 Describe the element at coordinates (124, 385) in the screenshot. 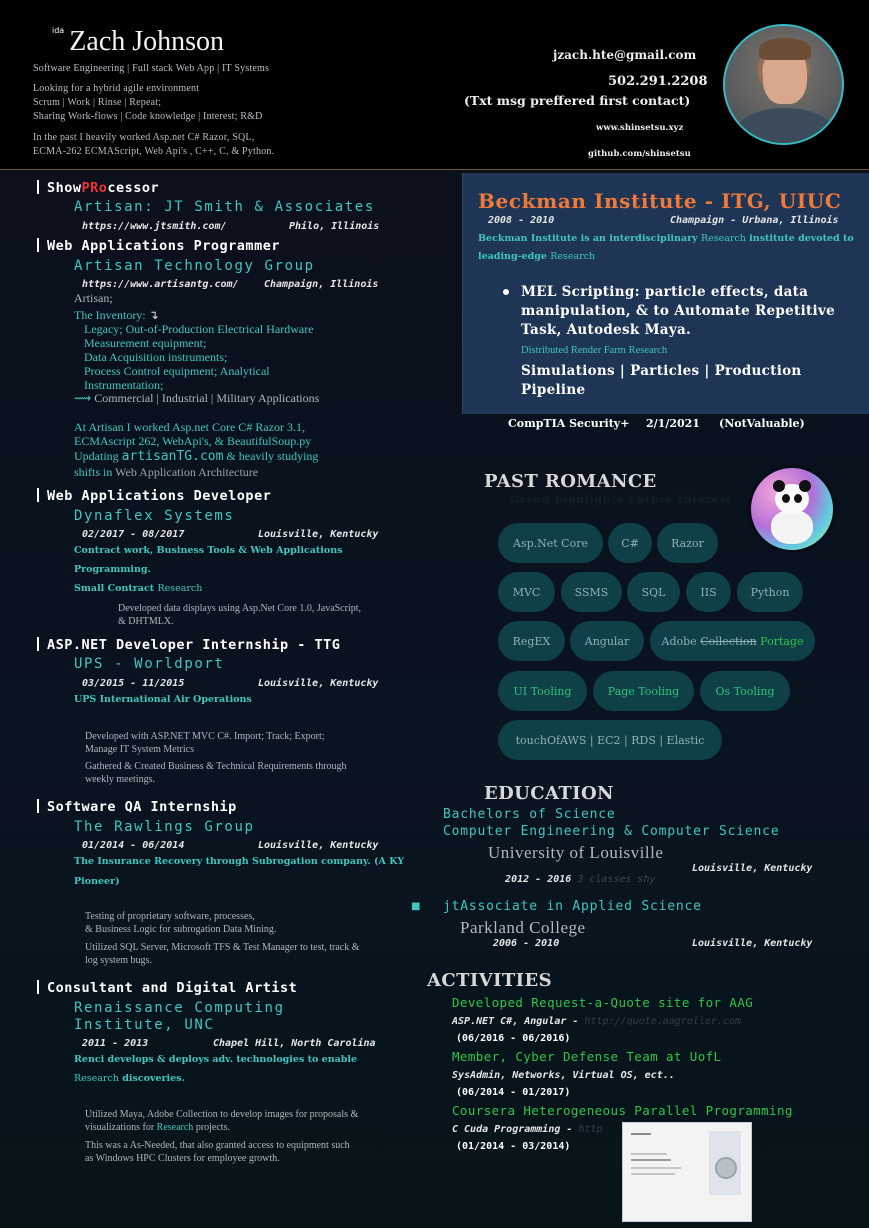

I see `inventory-item: Instrumentation;` at that location.